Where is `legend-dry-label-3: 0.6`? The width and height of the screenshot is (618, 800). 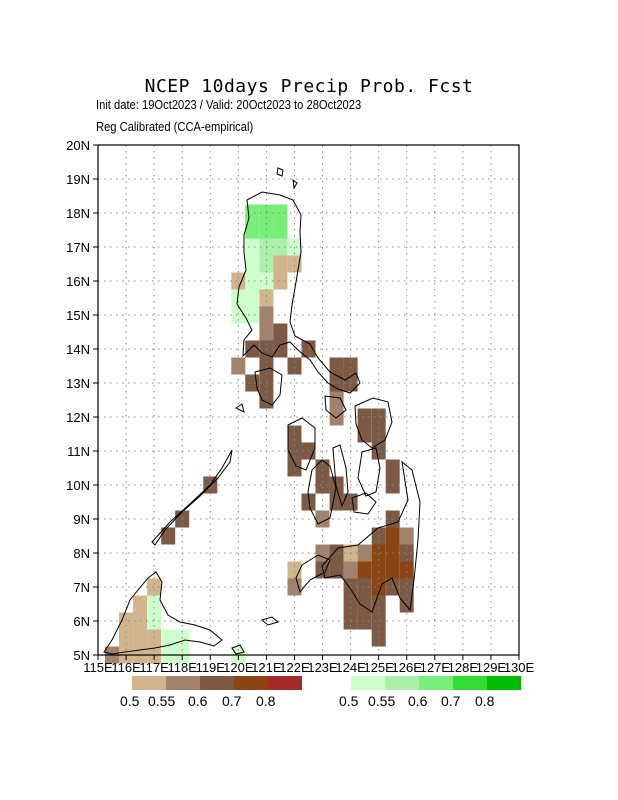 legend-dry-label-3: 0.6 is located at coordinates (198, 701).